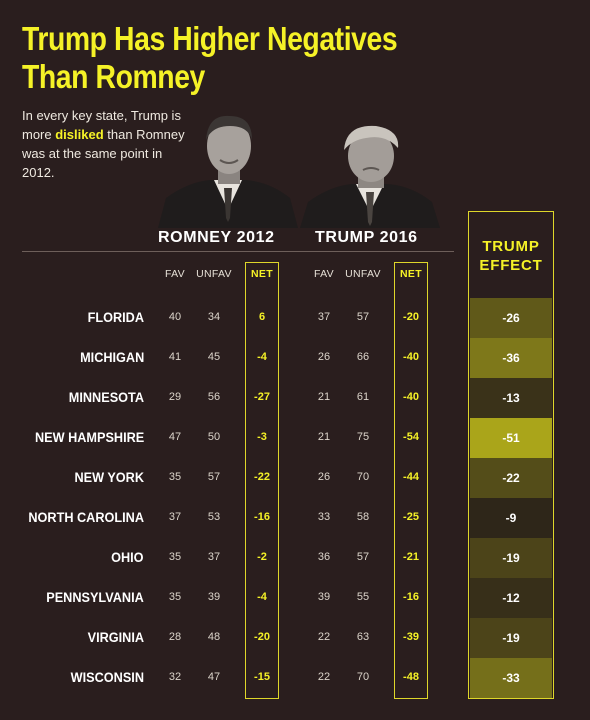  What do you see at coordinates (86, 517) in the screenshot?
I see `state-label: NORTH CAROLINA` at bounding box center [86, 517].